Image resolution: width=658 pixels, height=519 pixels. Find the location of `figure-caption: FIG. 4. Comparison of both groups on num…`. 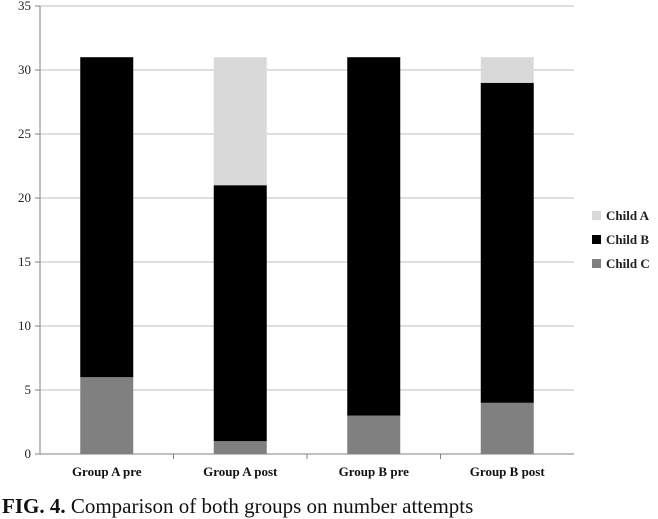

figure-caption: FIG. 4. Comparison of both groups on num… is located at coordinates (330, 506).